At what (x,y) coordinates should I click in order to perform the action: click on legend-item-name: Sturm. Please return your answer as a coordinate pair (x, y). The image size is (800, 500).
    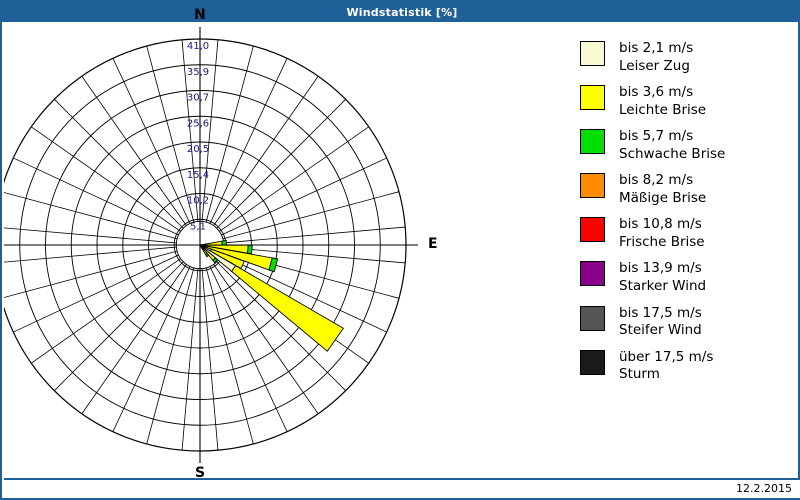
    Looking at the image, I should click on (639, 374).